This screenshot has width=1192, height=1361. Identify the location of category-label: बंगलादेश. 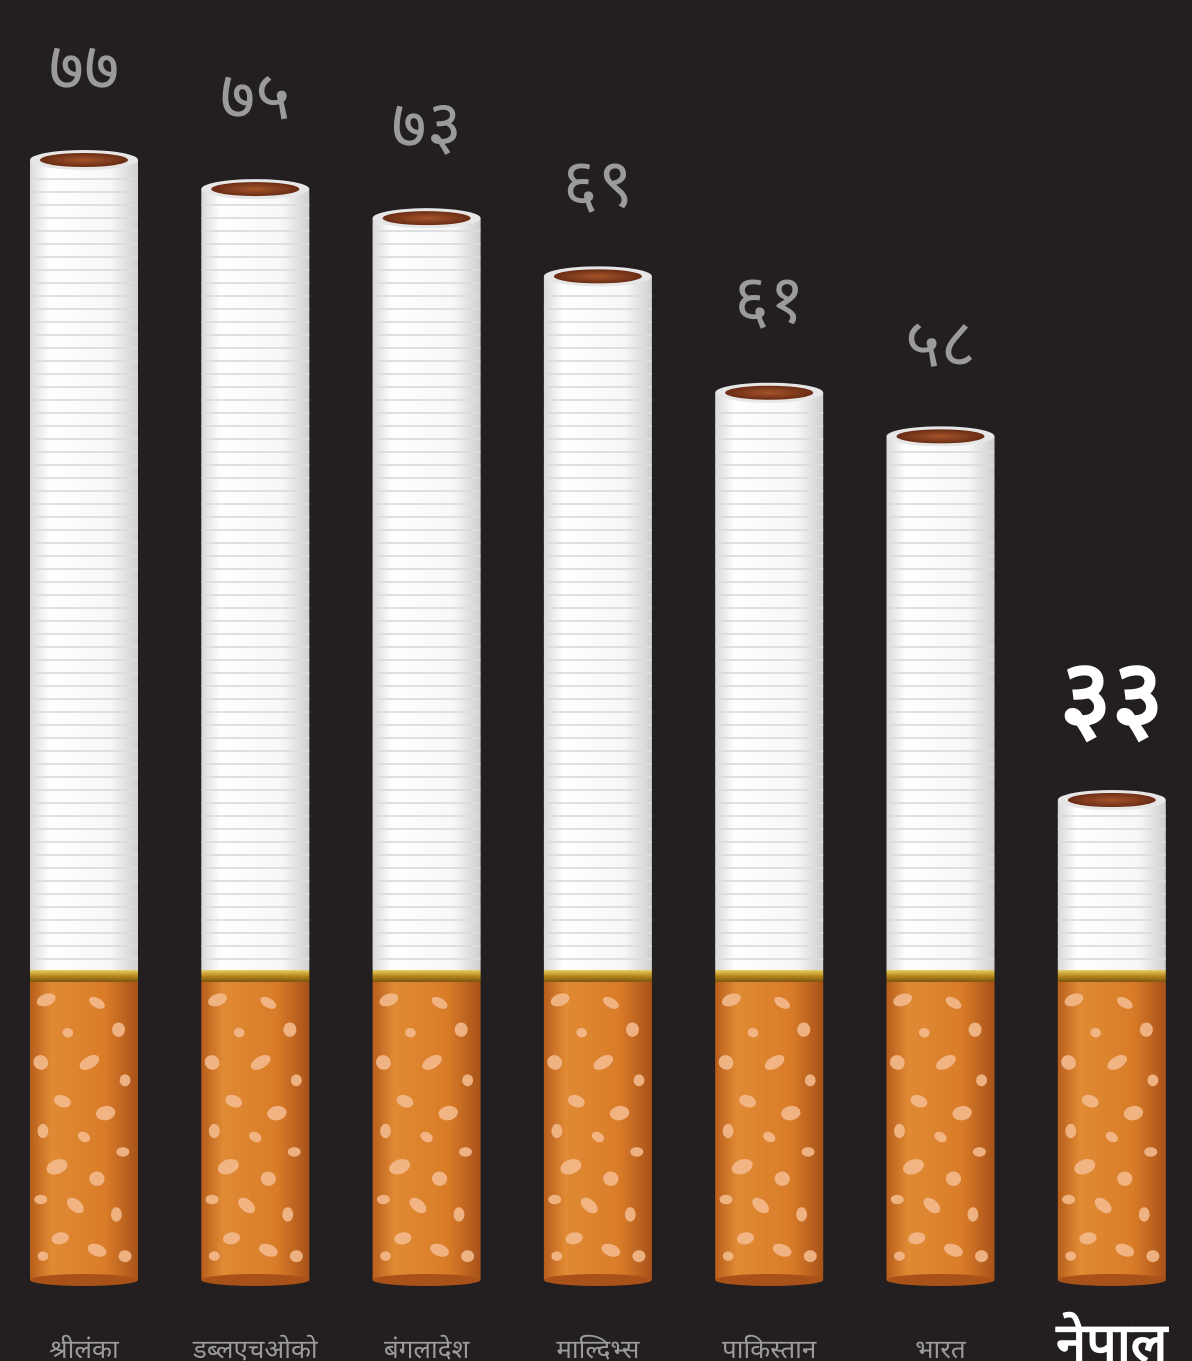
(427, 1347).